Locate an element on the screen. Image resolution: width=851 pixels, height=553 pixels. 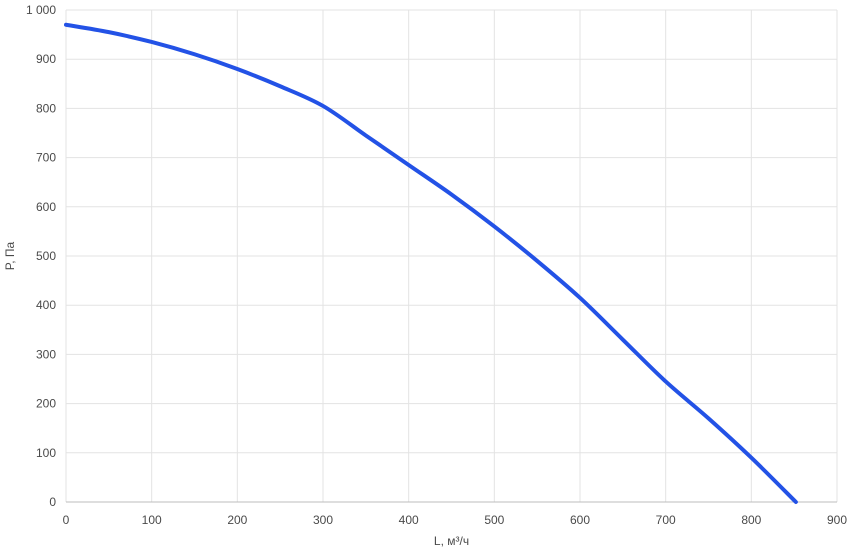
x-tick-label: 300 is located at coordinates (323, 520).